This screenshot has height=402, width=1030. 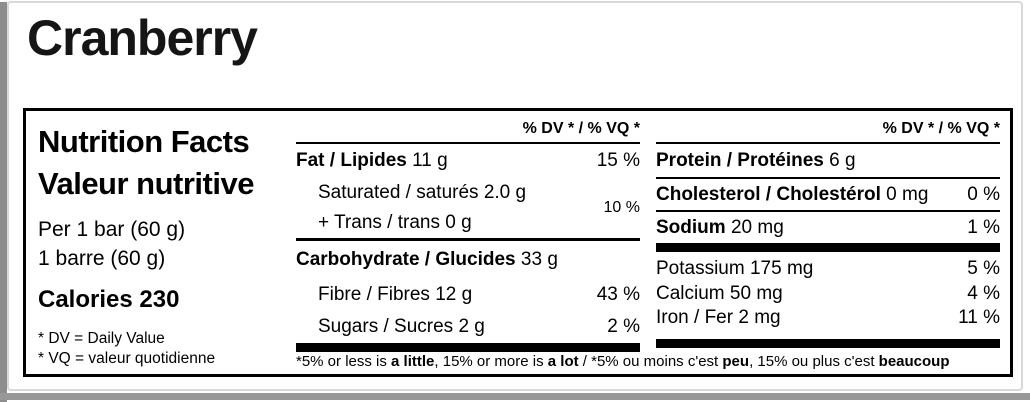 What do you see at coordinates (736, 361) in the screenshot?
I see `footnote-text: peu` at bounding box center [736, 361].